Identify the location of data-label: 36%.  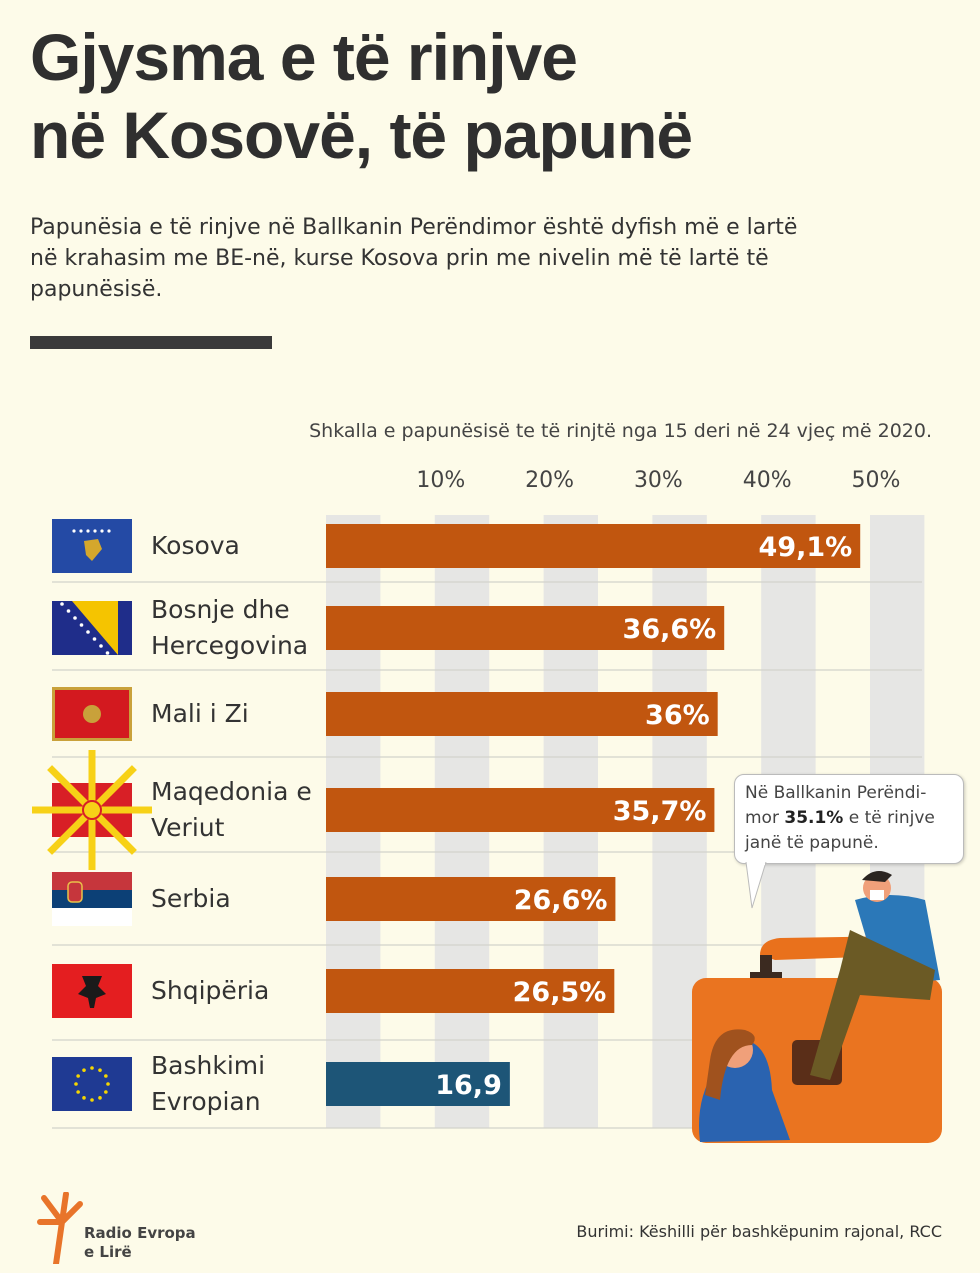
(677, 715).